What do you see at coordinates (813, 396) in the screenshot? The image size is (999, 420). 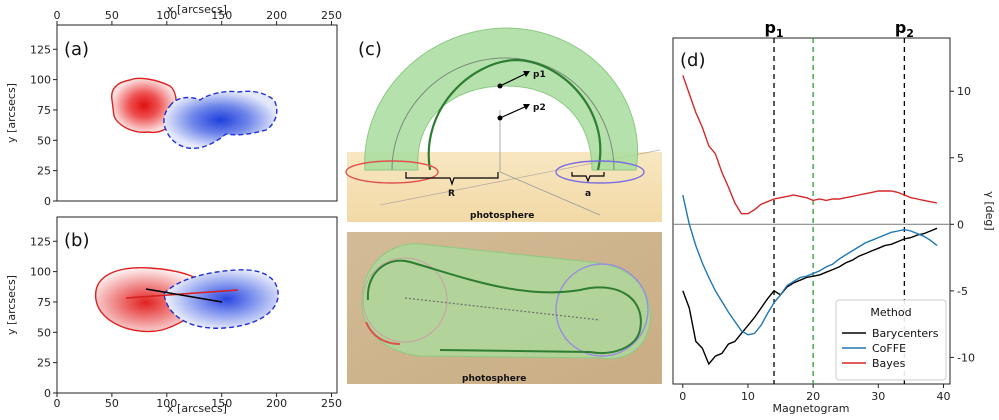 I see `x-tick-label: 20` at bounding box center [813, 396].